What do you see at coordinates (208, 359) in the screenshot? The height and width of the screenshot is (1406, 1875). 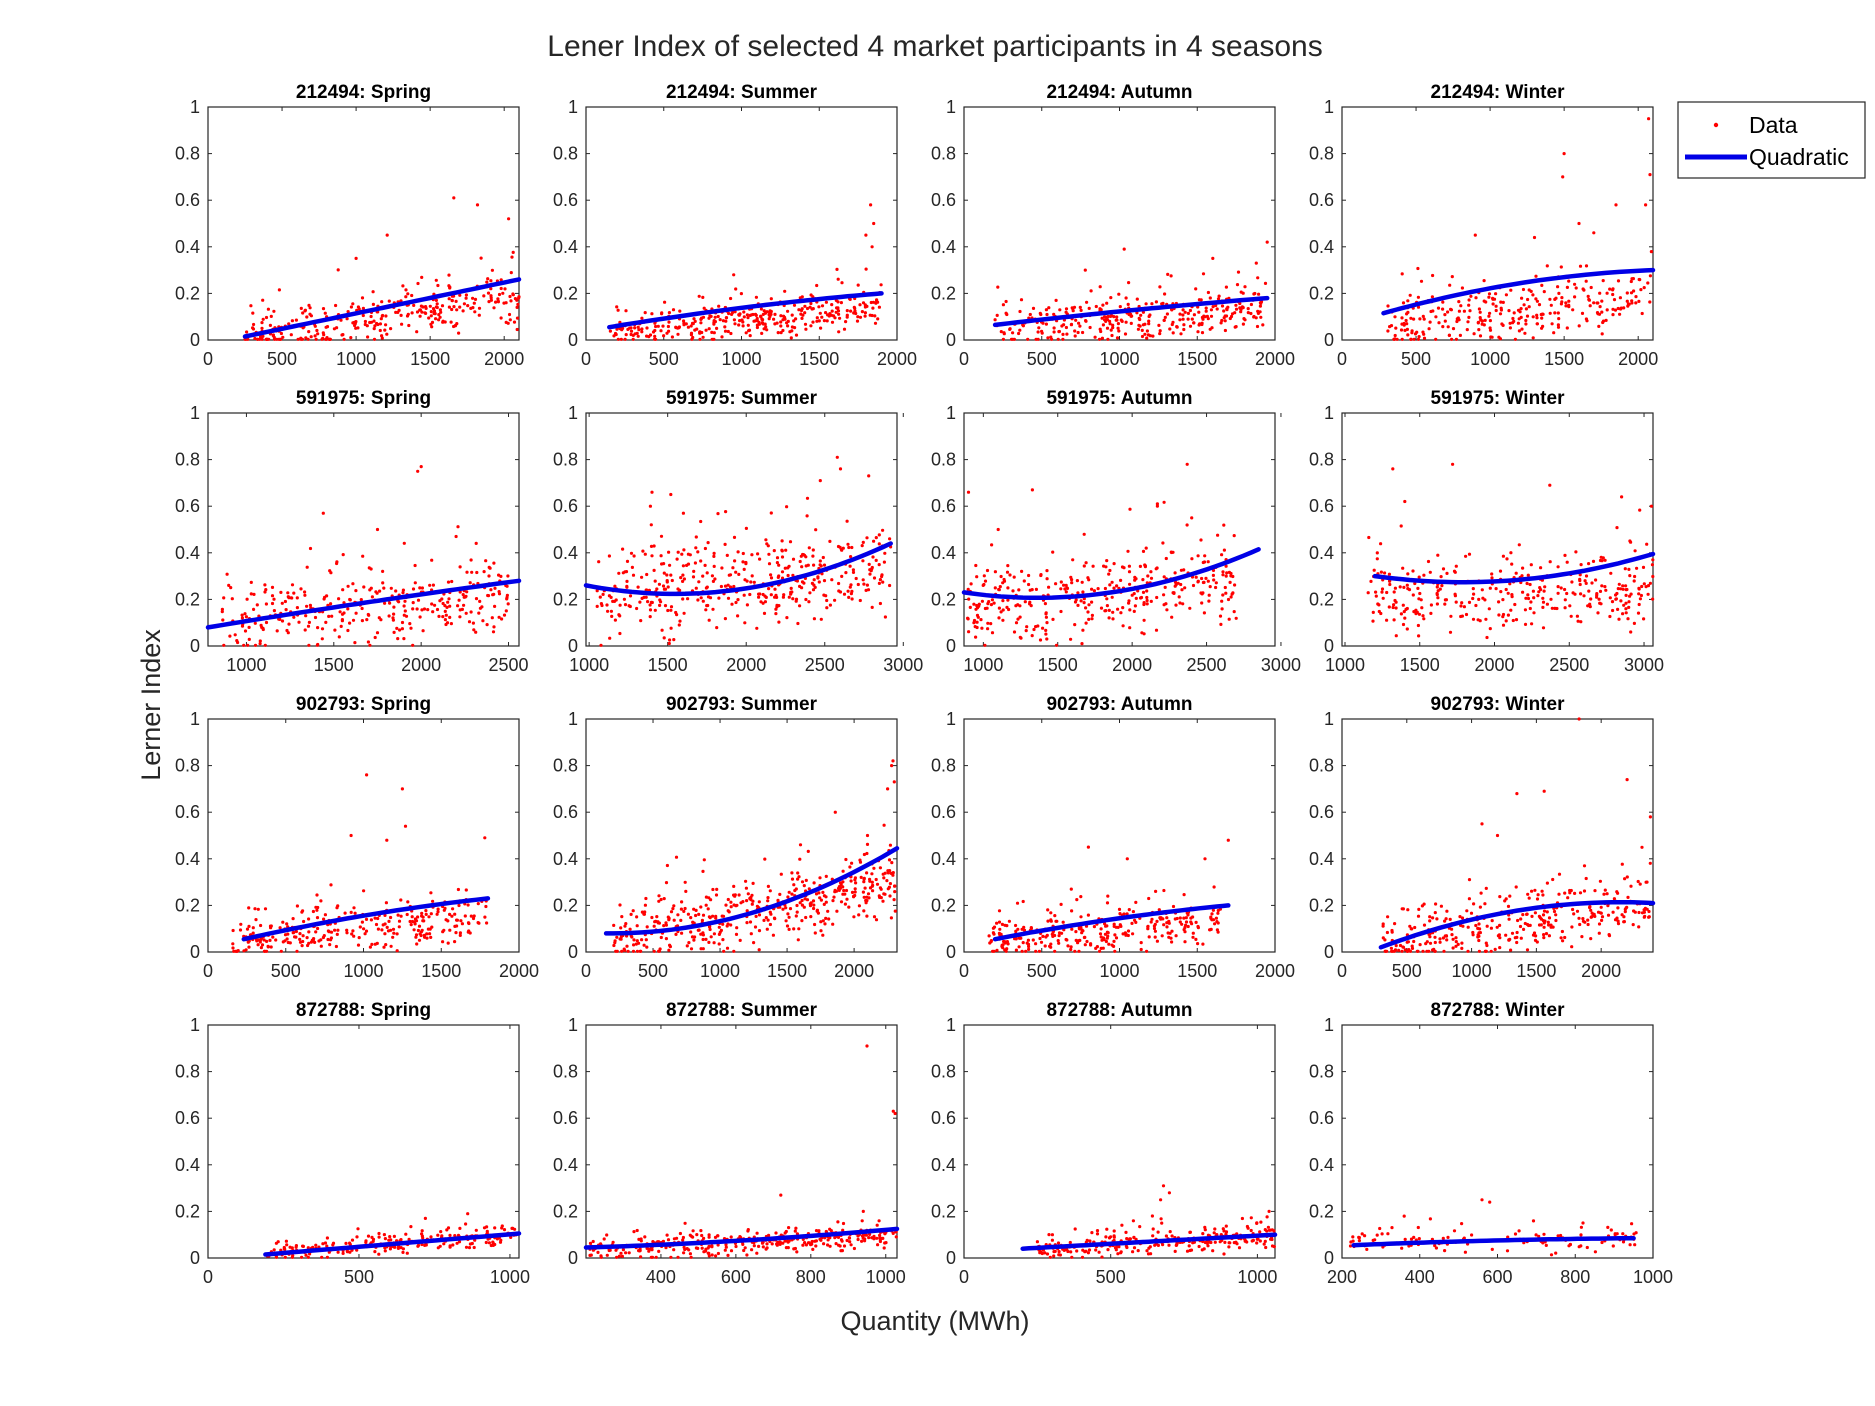 I see `x-tick-label: 0` at bounding box center [208, 359].